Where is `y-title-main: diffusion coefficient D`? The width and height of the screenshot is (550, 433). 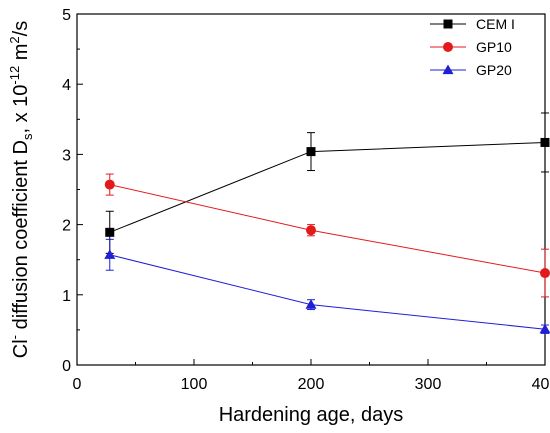 y-title-main: diffusion coefficient D is located at coordinates (21, 237).